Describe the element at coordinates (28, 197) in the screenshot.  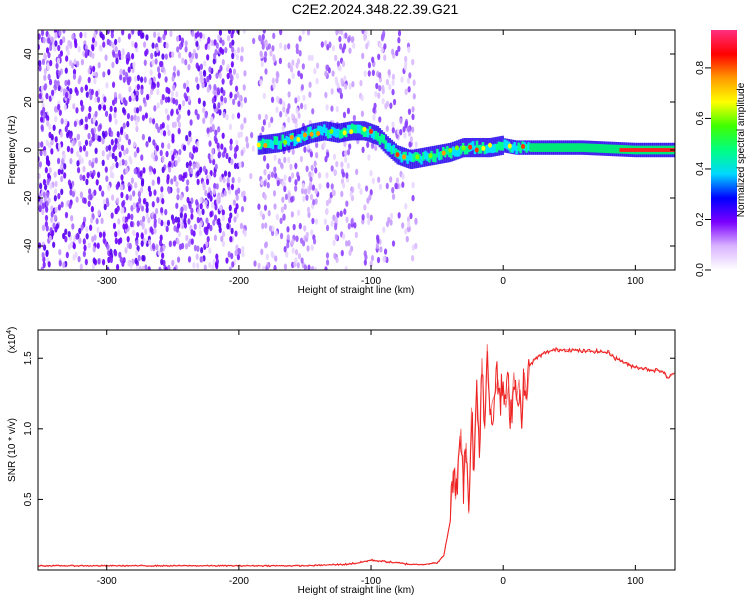
I see `y-tick-label: -20` at that location.